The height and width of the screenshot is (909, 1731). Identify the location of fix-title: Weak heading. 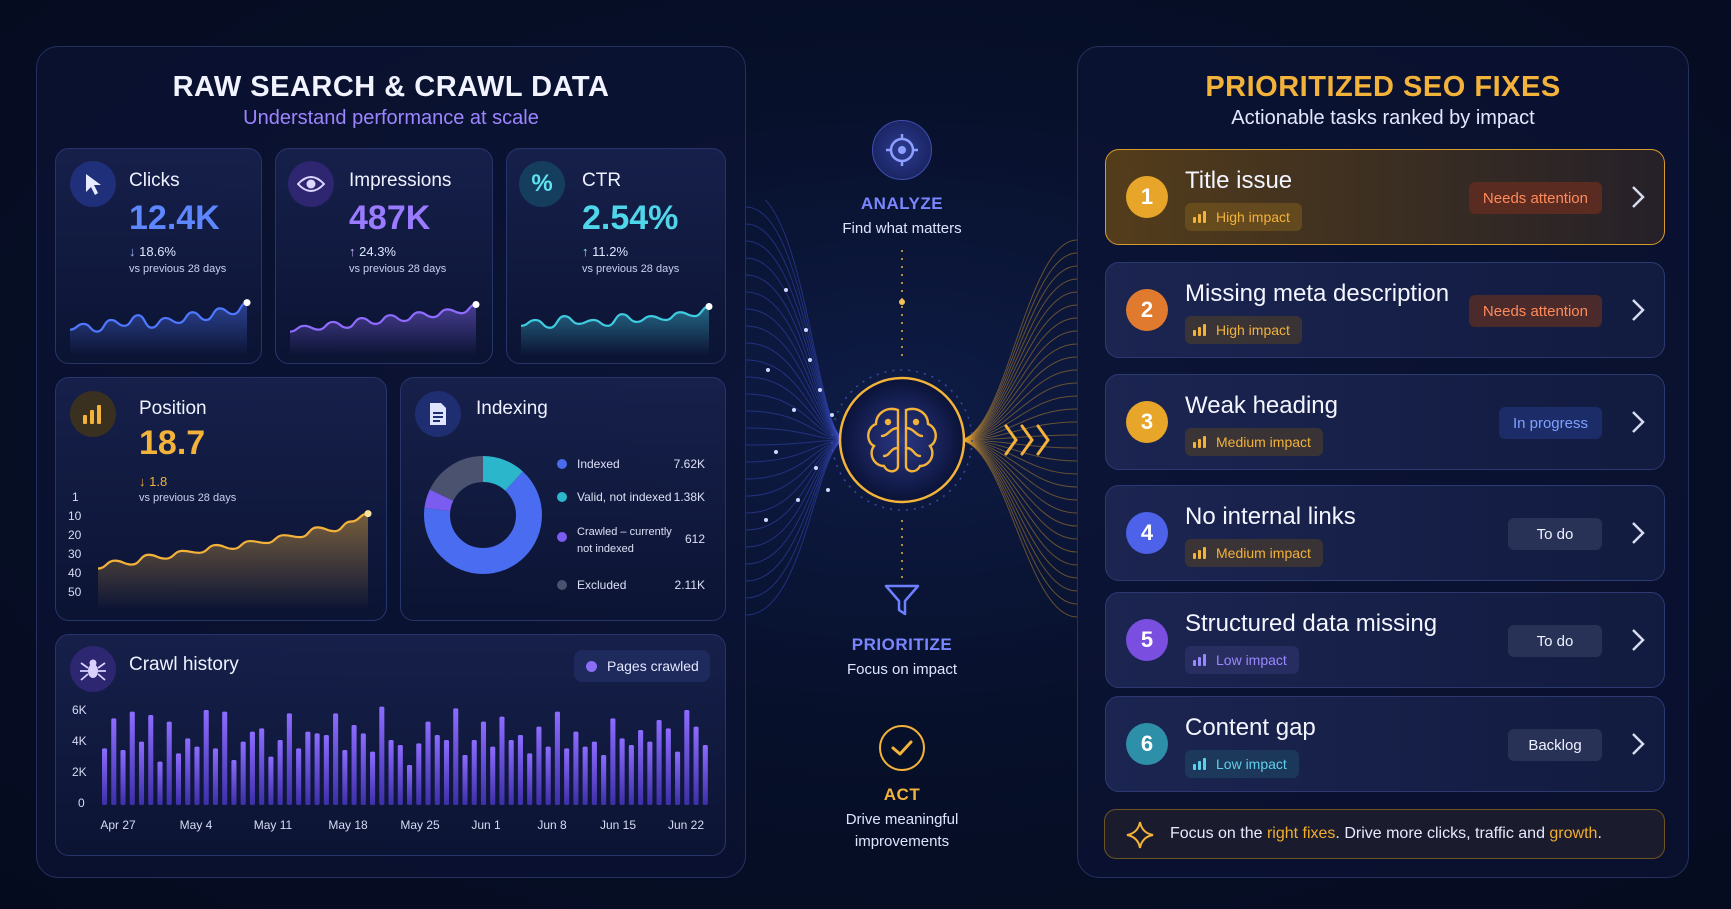
(1261, 405).